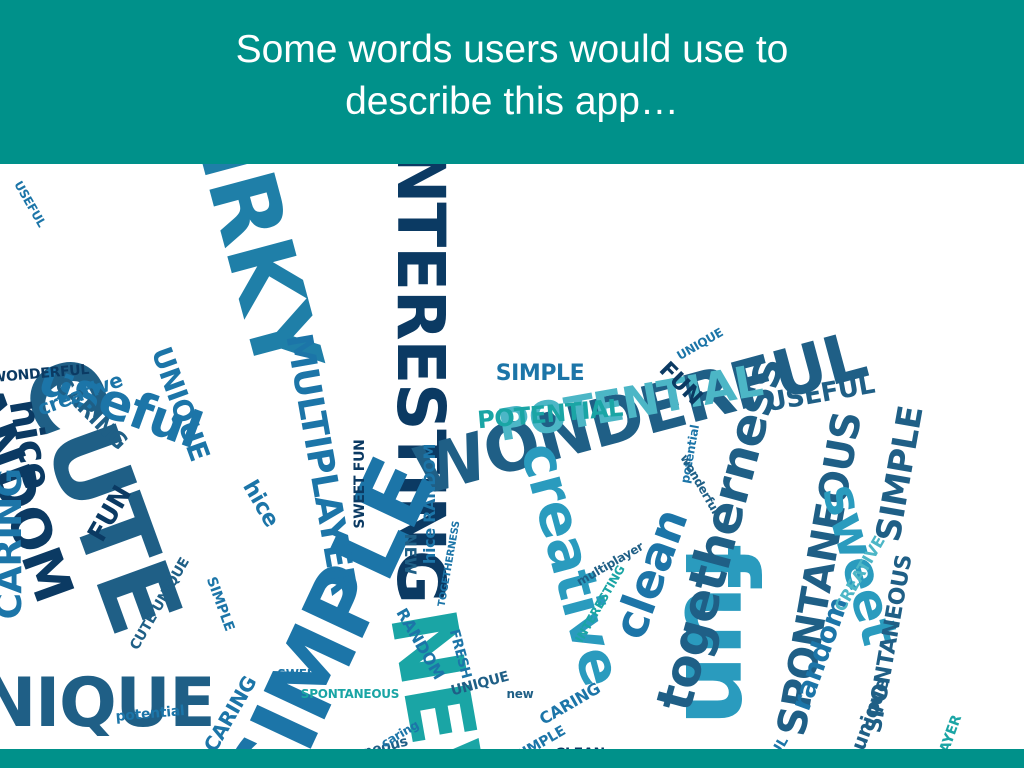 The image size is (1024, 768). I want to click on slide-footer-bar, so click(512, 758).